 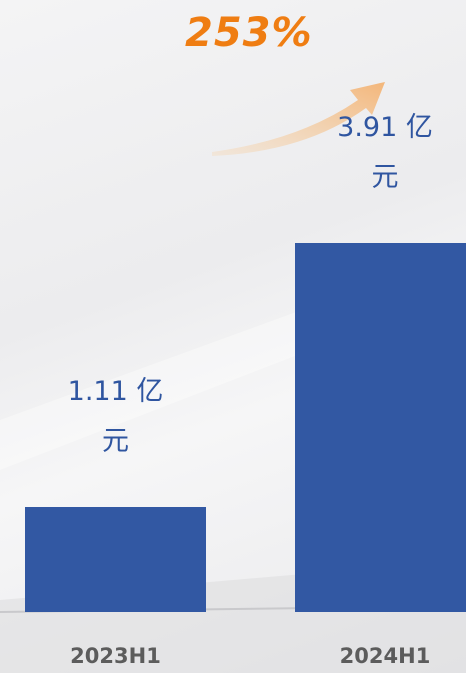 I want to click on growth-arrow, so click(x=298, y=119).